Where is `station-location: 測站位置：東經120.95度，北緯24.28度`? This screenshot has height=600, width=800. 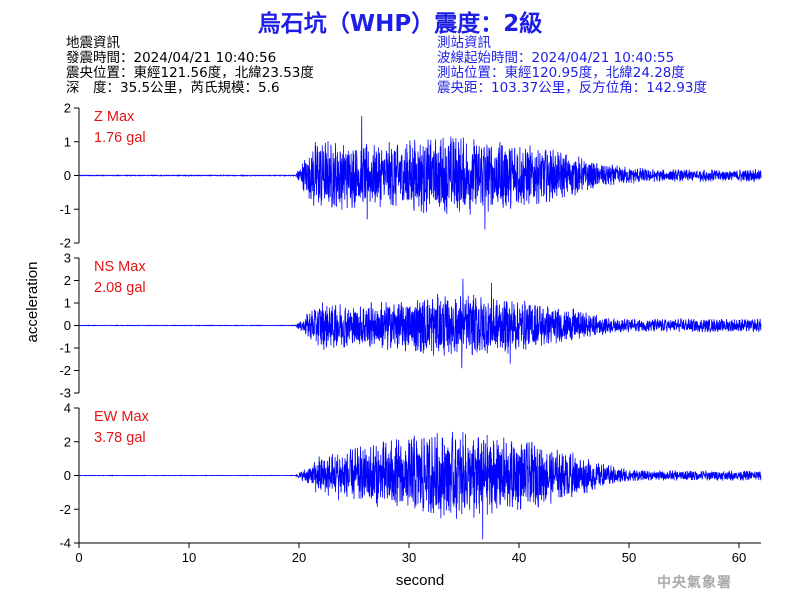
station-location: 測站位置：東經120.95度，北緯24.28度 is located at coordinates (561, 73).